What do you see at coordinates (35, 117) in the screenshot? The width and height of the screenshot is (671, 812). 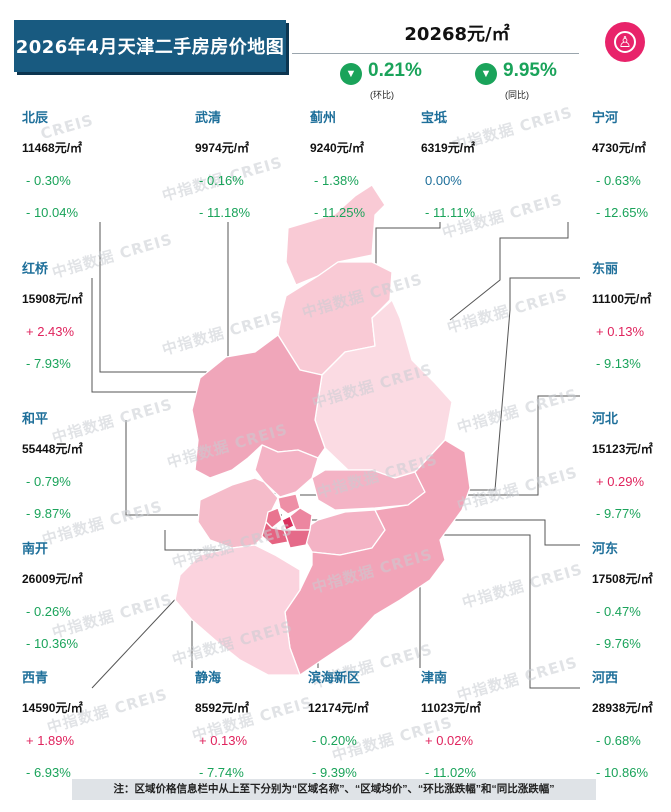 I see `district-name: 北辰` at bounding box center [35, 117].